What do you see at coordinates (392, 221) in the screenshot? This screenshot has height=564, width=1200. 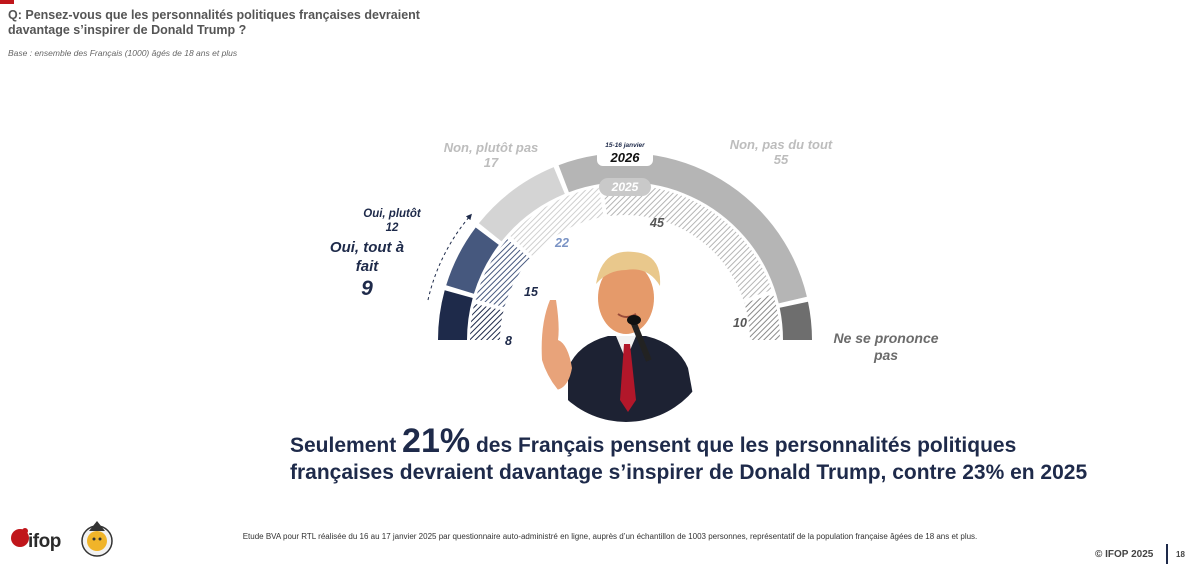 I see `label-oui-plutot: Oui, plutôt 12` at bounding box center [392, 221].